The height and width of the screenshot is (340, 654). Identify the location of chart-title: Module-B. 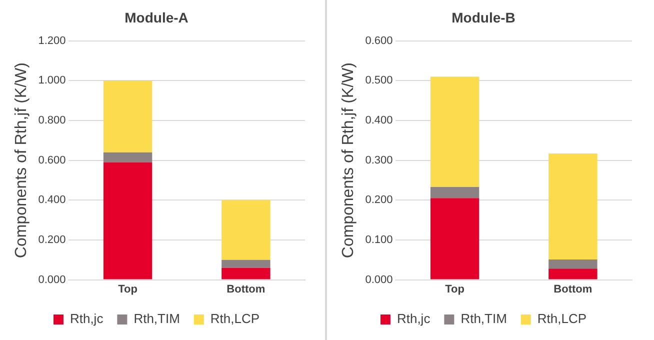
(484, 17).